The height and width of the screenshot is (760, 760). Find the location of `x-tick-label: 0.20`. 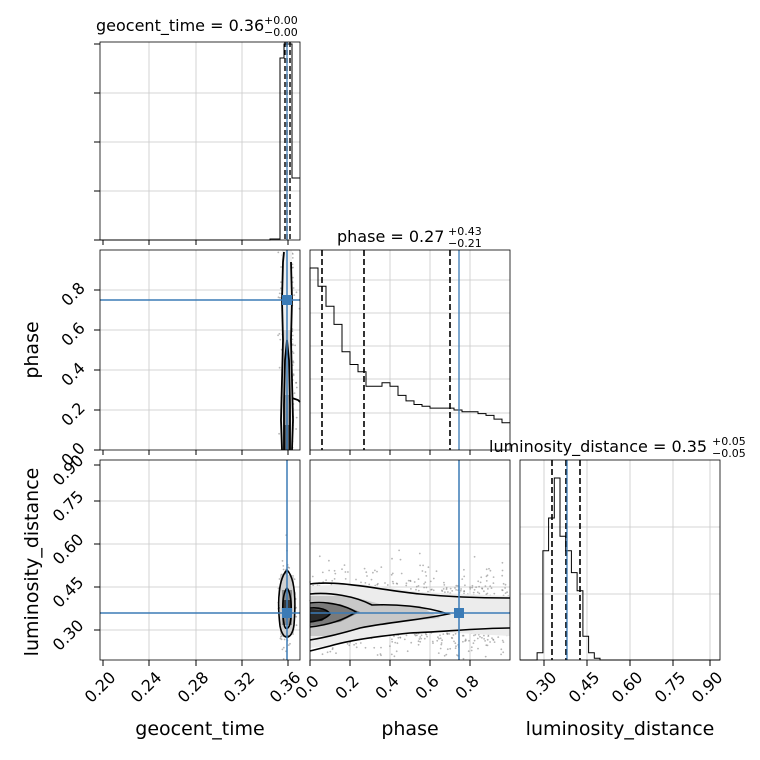

x-tick-label: 0.20 is located at coordinates (100, 687).